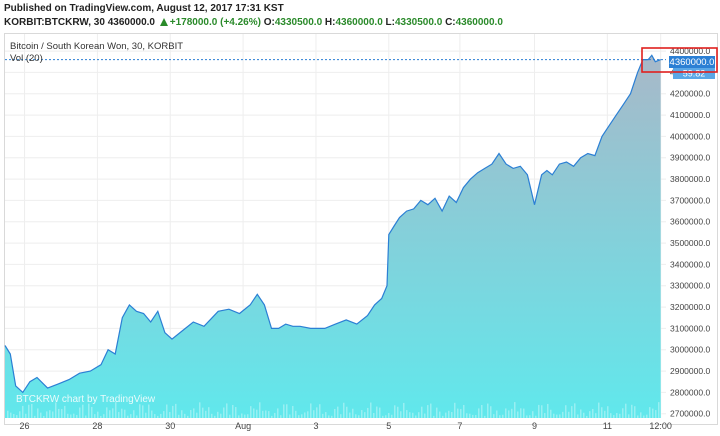  Describe the element at coordinates (690, 307) in the screenshot. I see `y-tick-label: 3200000.0` at that location.